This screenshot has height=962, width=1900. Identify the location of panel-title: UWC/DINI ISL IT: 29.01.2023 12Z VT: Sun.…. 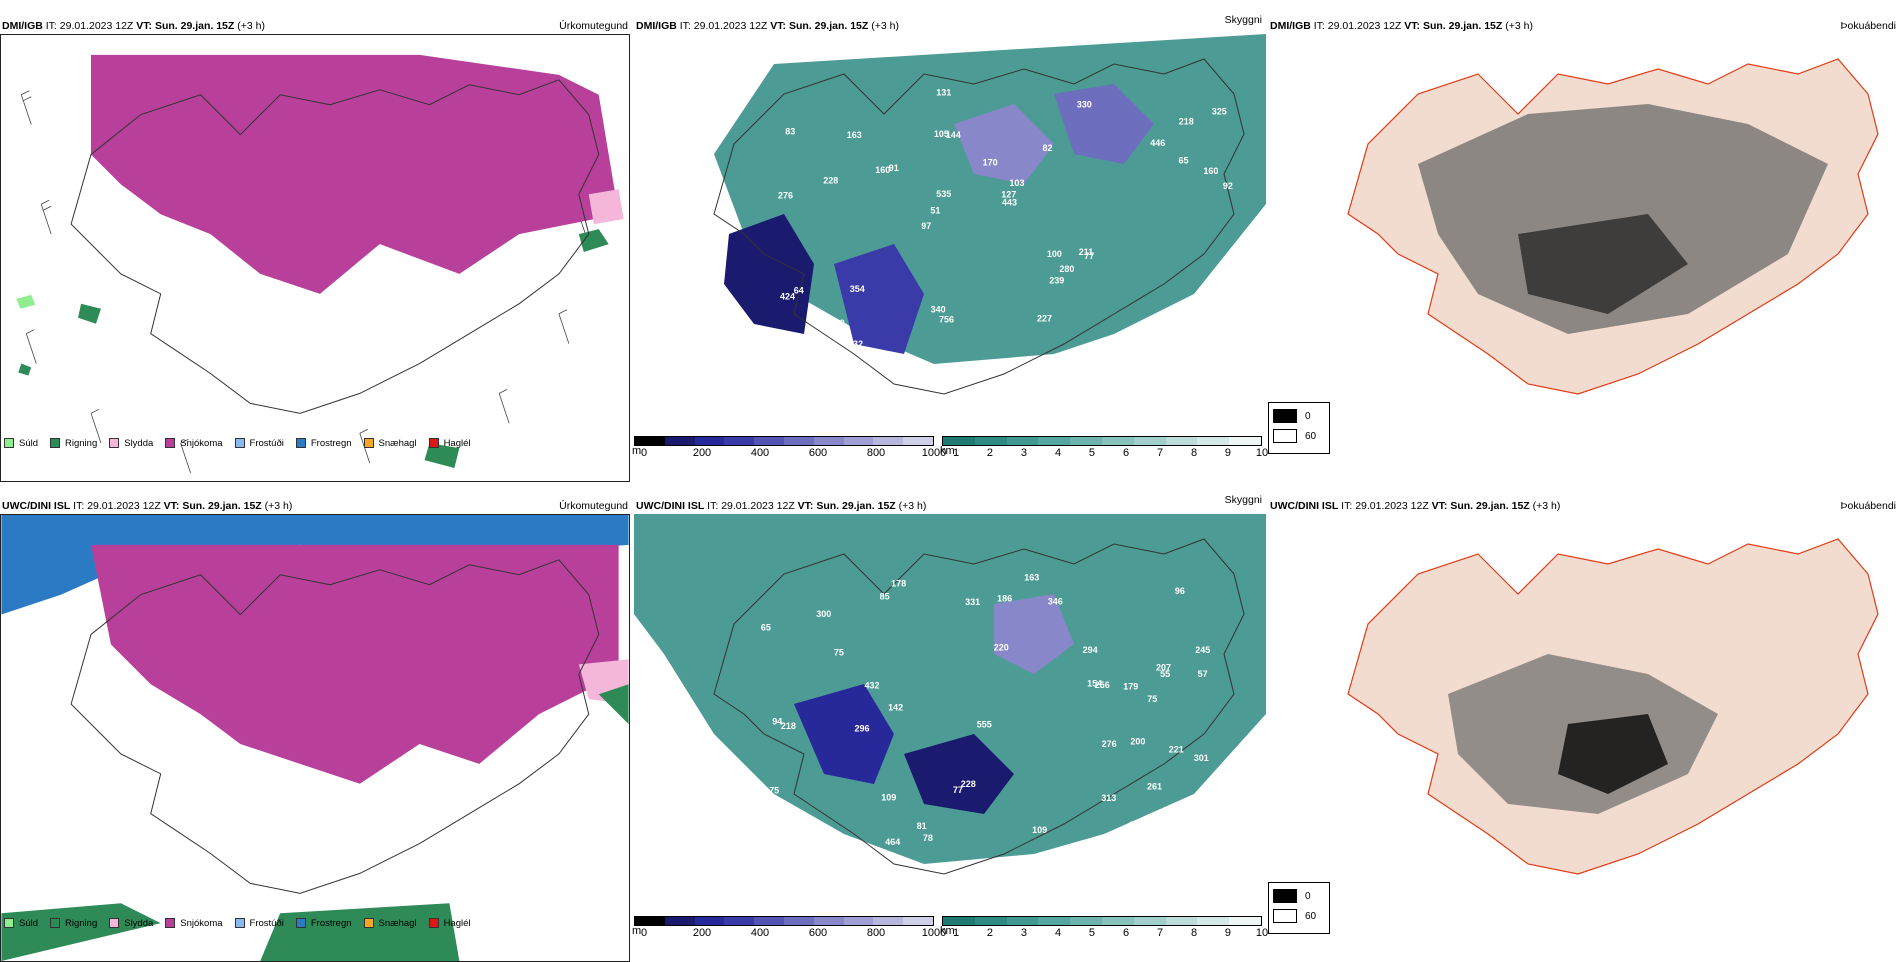
(1415, 506).